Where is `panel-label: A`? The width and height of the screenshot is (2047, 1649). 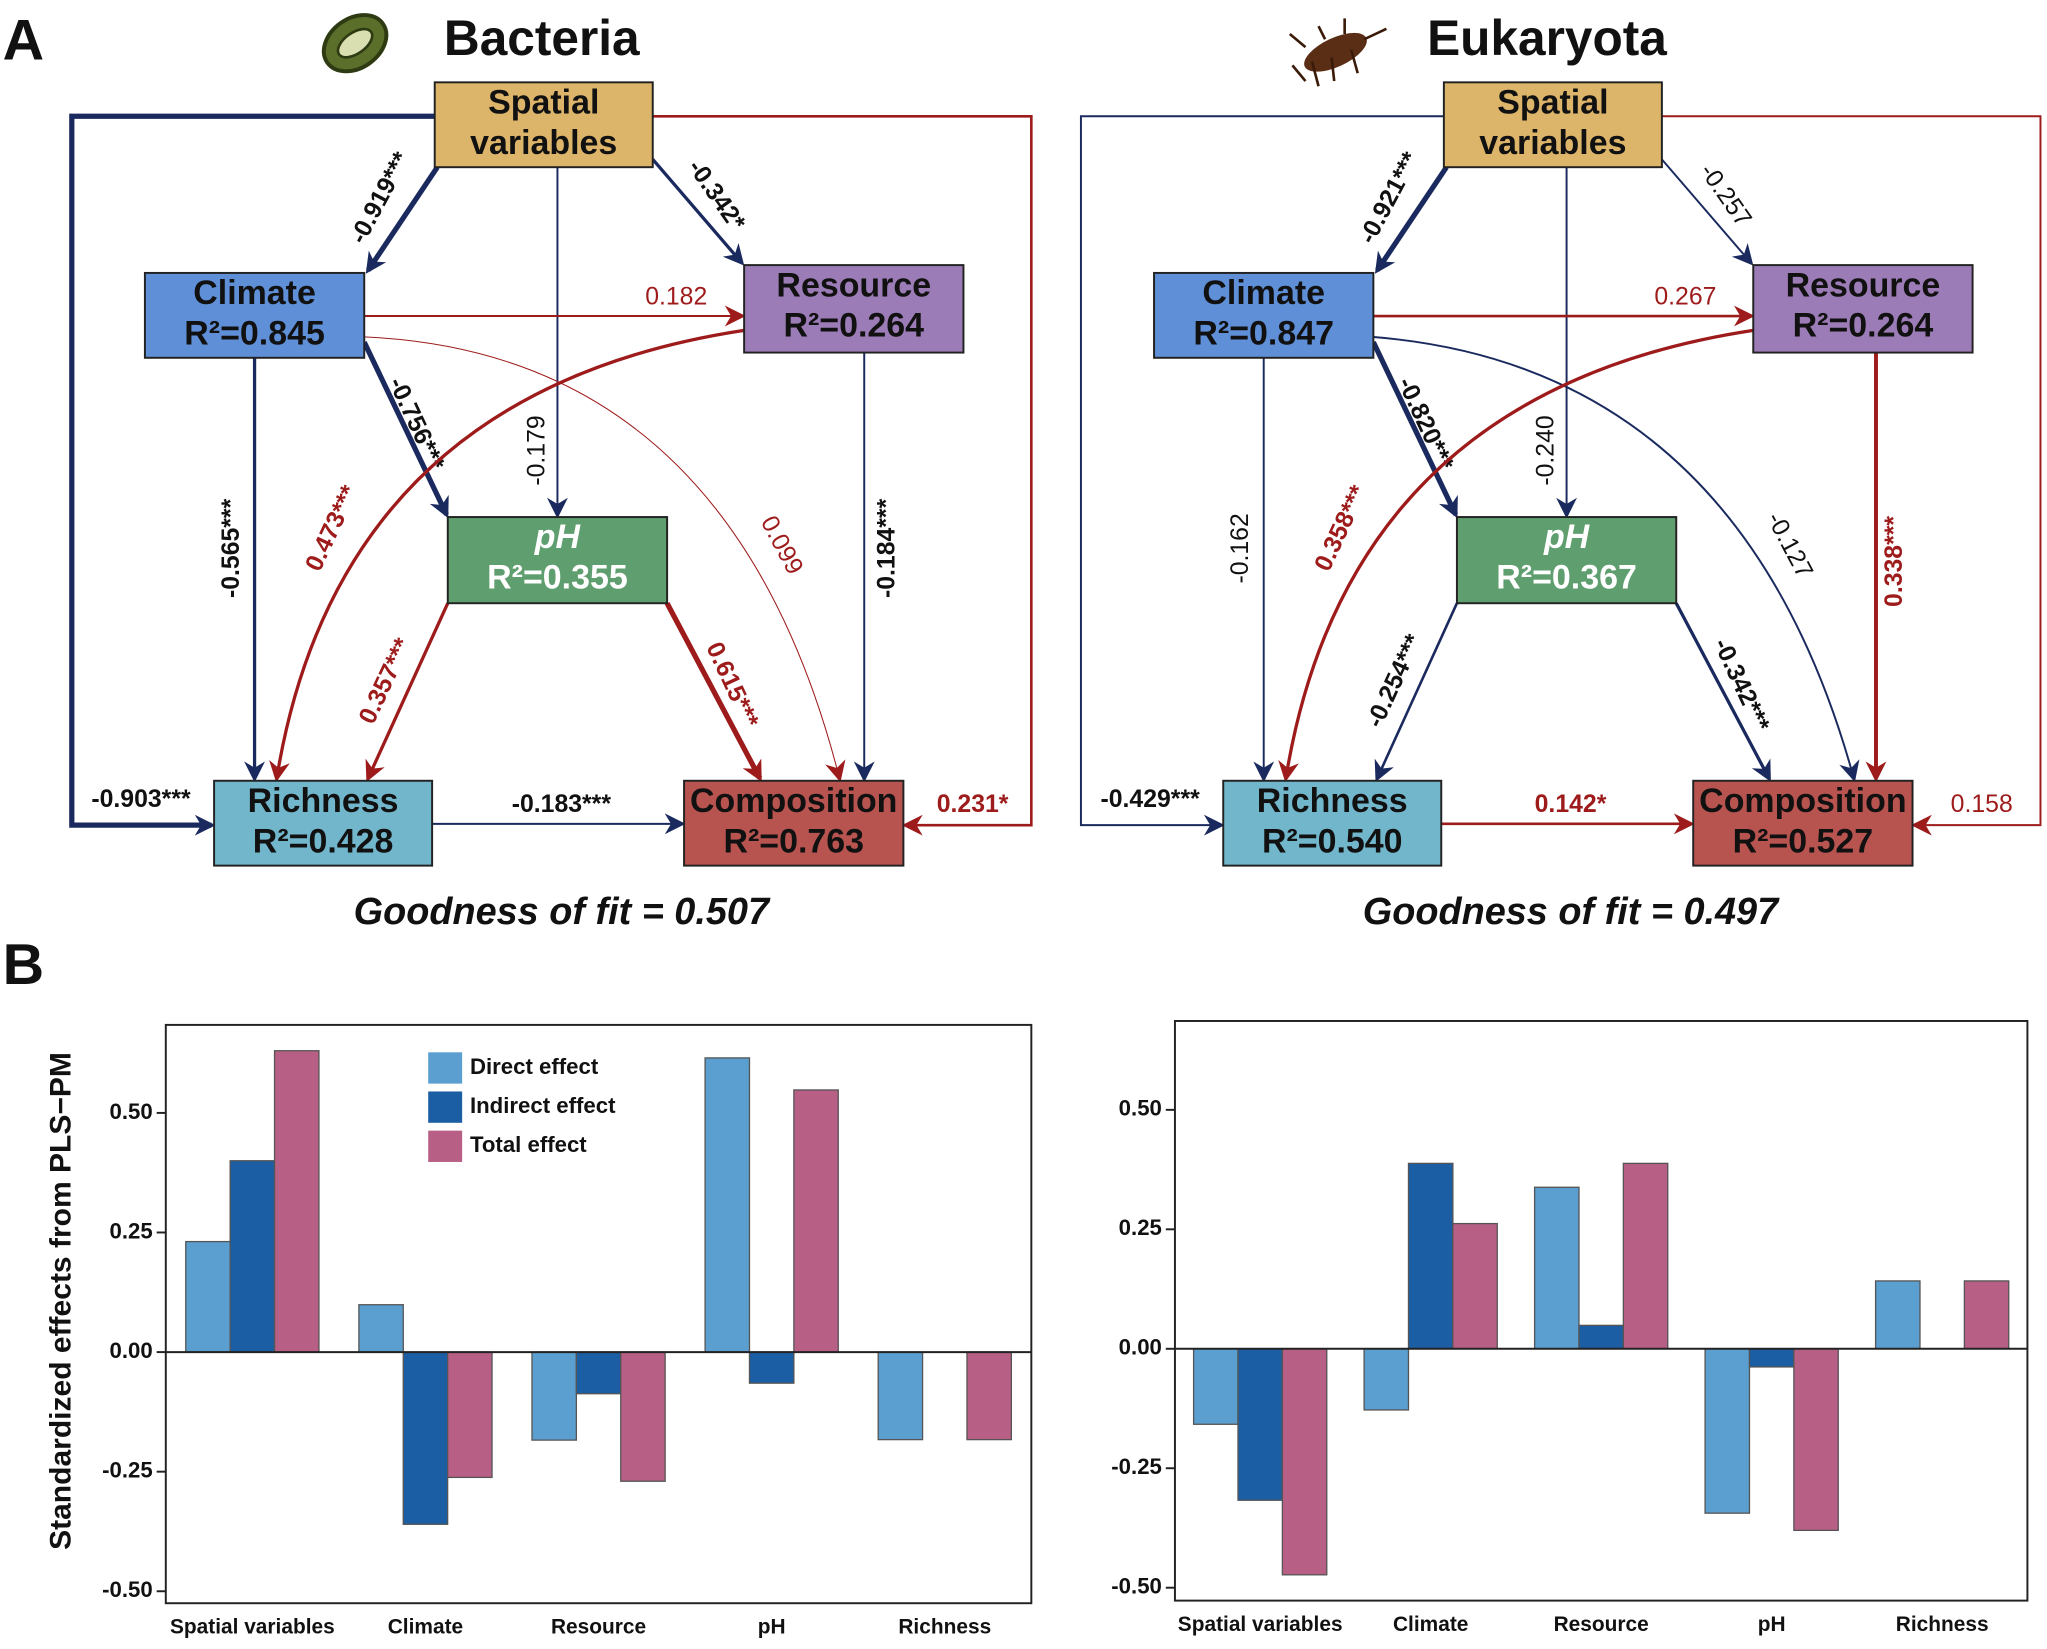 panel-label: A is located at coordinates (23, 41).